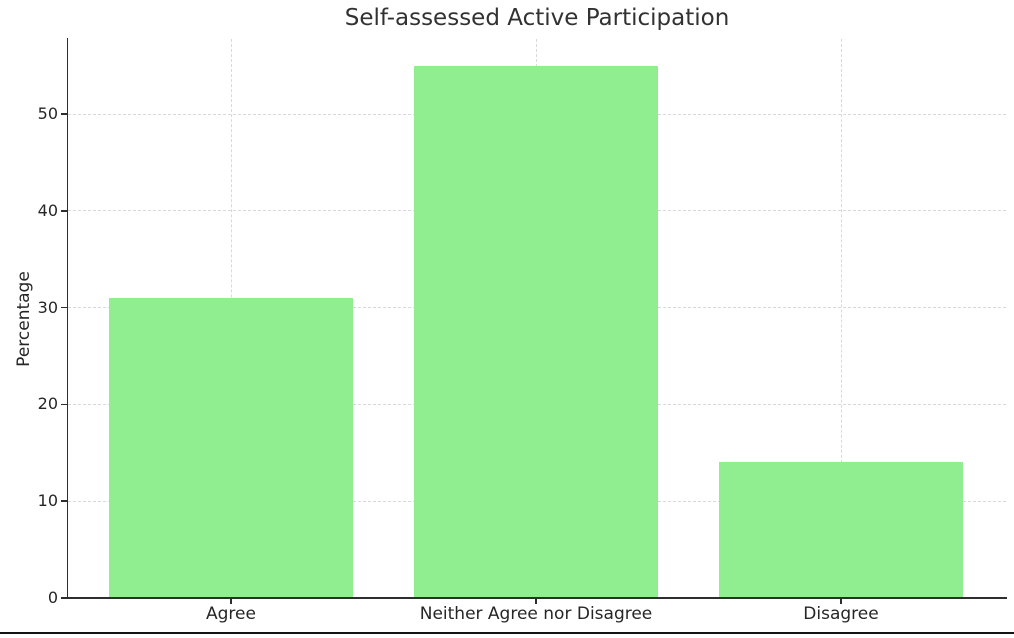 This screenshot has width=1014, height=638. Describe the element at coordinates (52, 597) in the screenshot. I see `y-tick-label: 0` at that location.